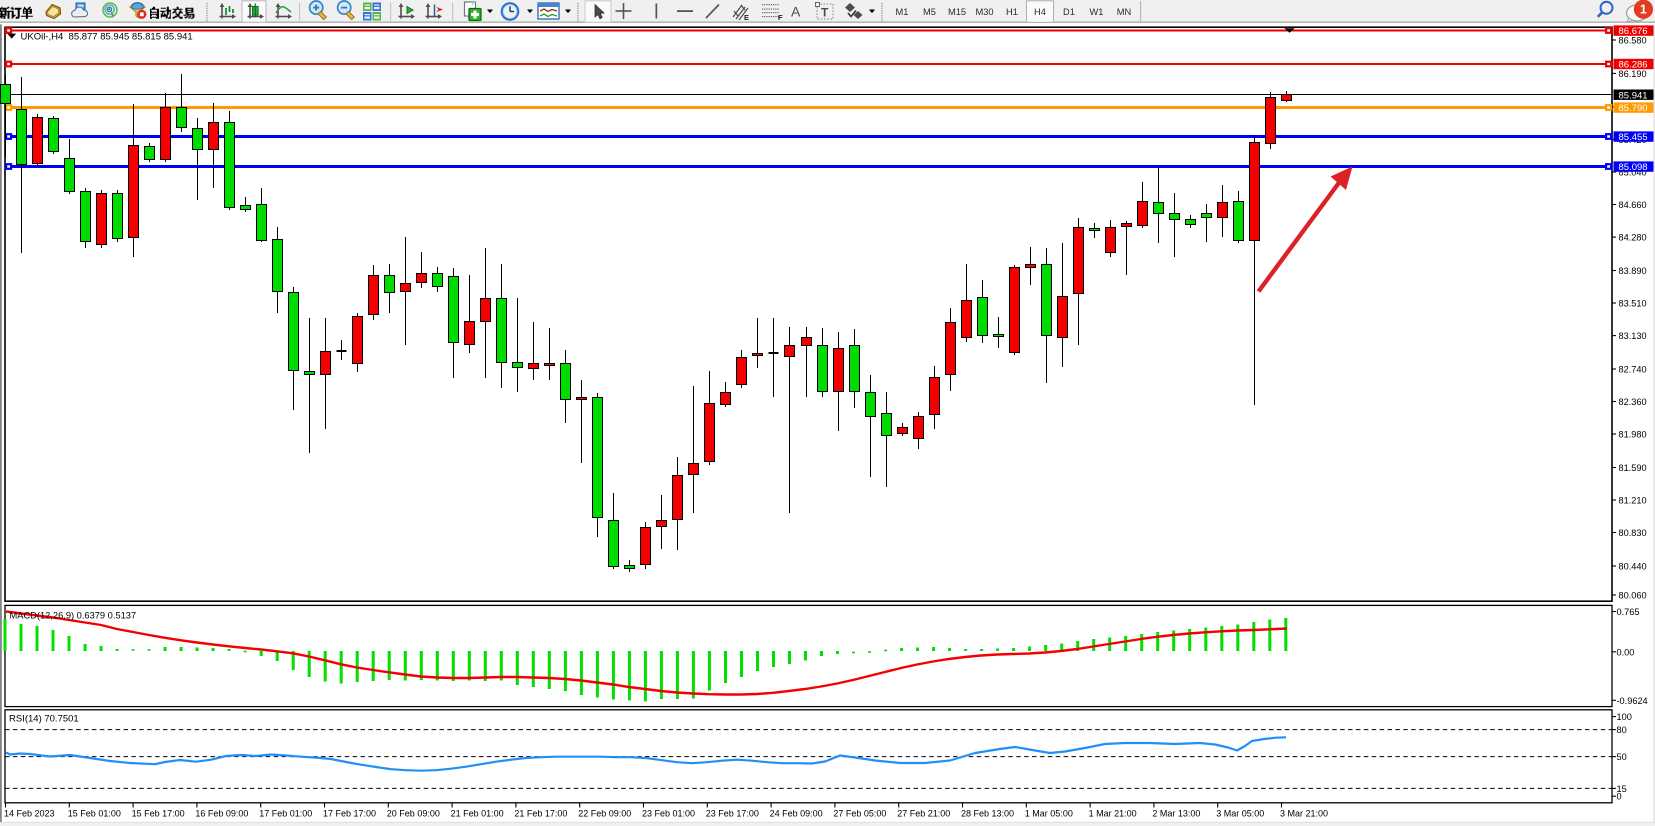 The height and width of the screenshot is (826, 1655). I want to click on svg-text: H1, so click(1012, 12).